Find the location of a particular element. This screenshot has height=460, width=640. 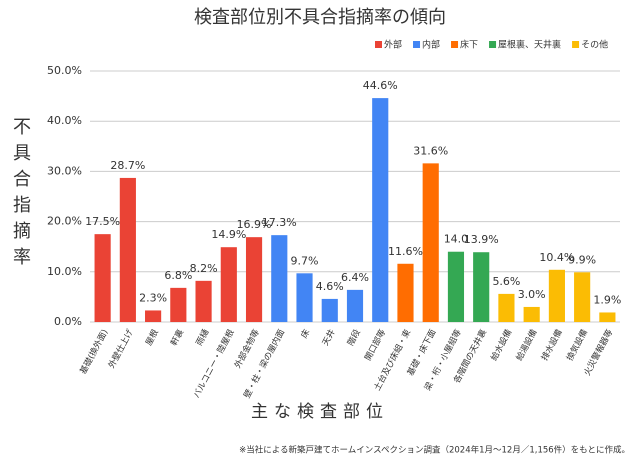

data-label: 4.6% is located at coordinates (330, 286).